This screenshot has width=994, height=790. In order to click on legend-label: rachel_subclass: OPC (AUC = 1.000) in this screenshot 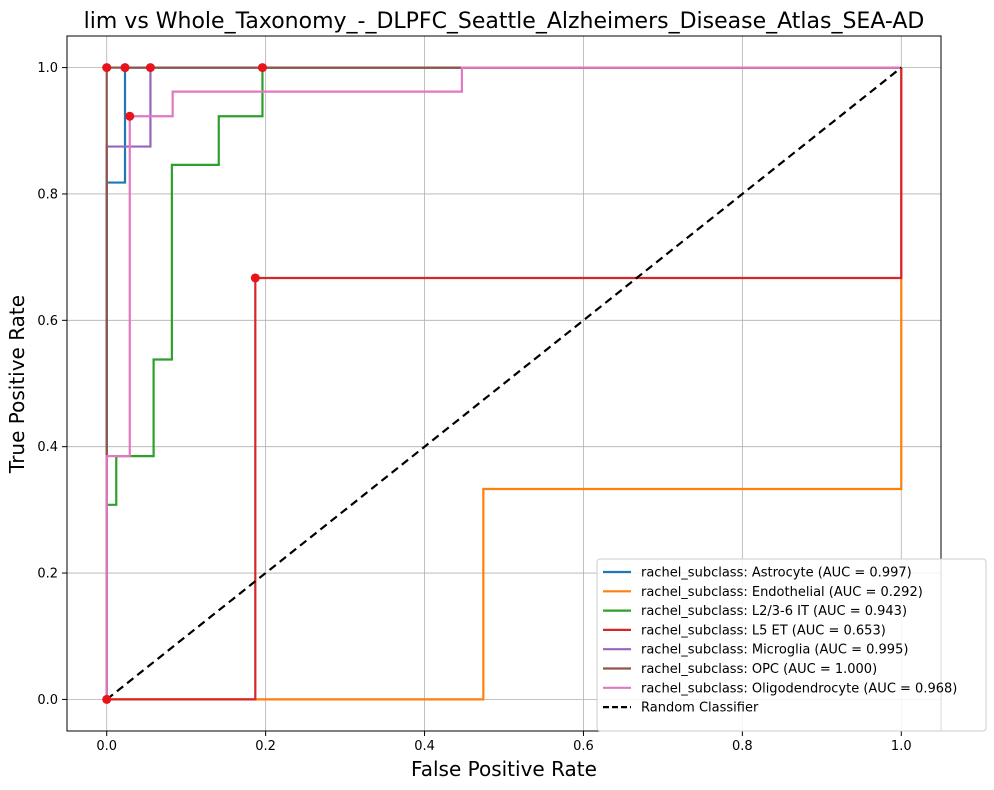, I will do `click(759, 669)`.